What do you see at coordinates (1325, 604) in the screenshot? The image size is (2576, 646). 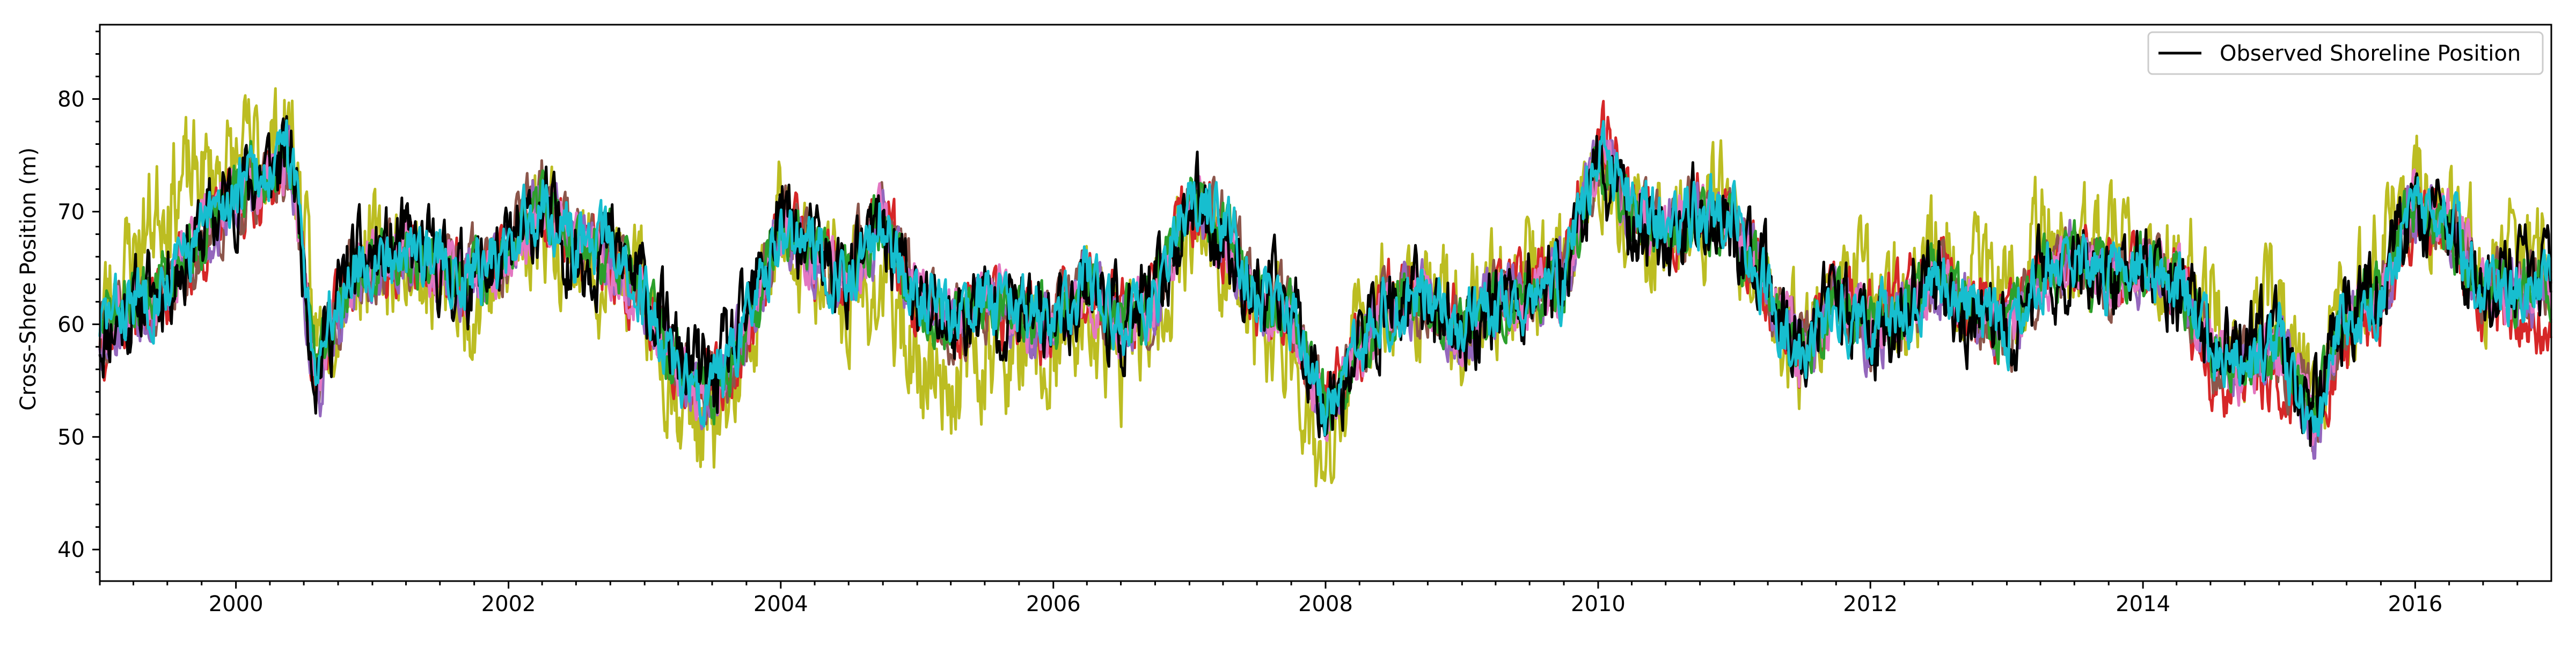 I see `x-tick-label: 2008` at bounding box center [1325, 604].